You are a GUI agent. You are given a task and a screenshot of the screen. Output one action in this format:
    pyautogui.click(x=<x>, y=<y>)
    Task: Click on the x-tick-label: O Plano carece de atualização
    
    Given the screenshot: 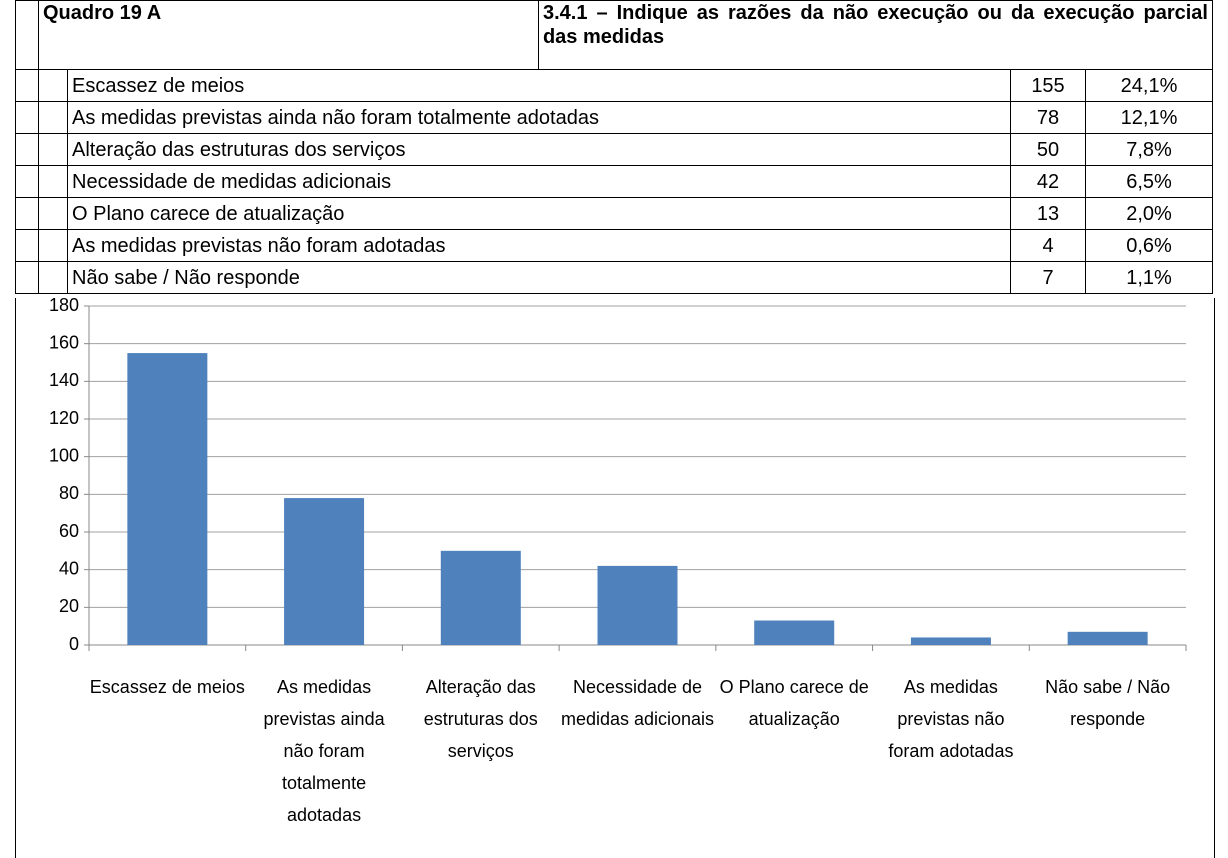 What is the action you would take?
    pyautogui.click(x=794, y=703)
    